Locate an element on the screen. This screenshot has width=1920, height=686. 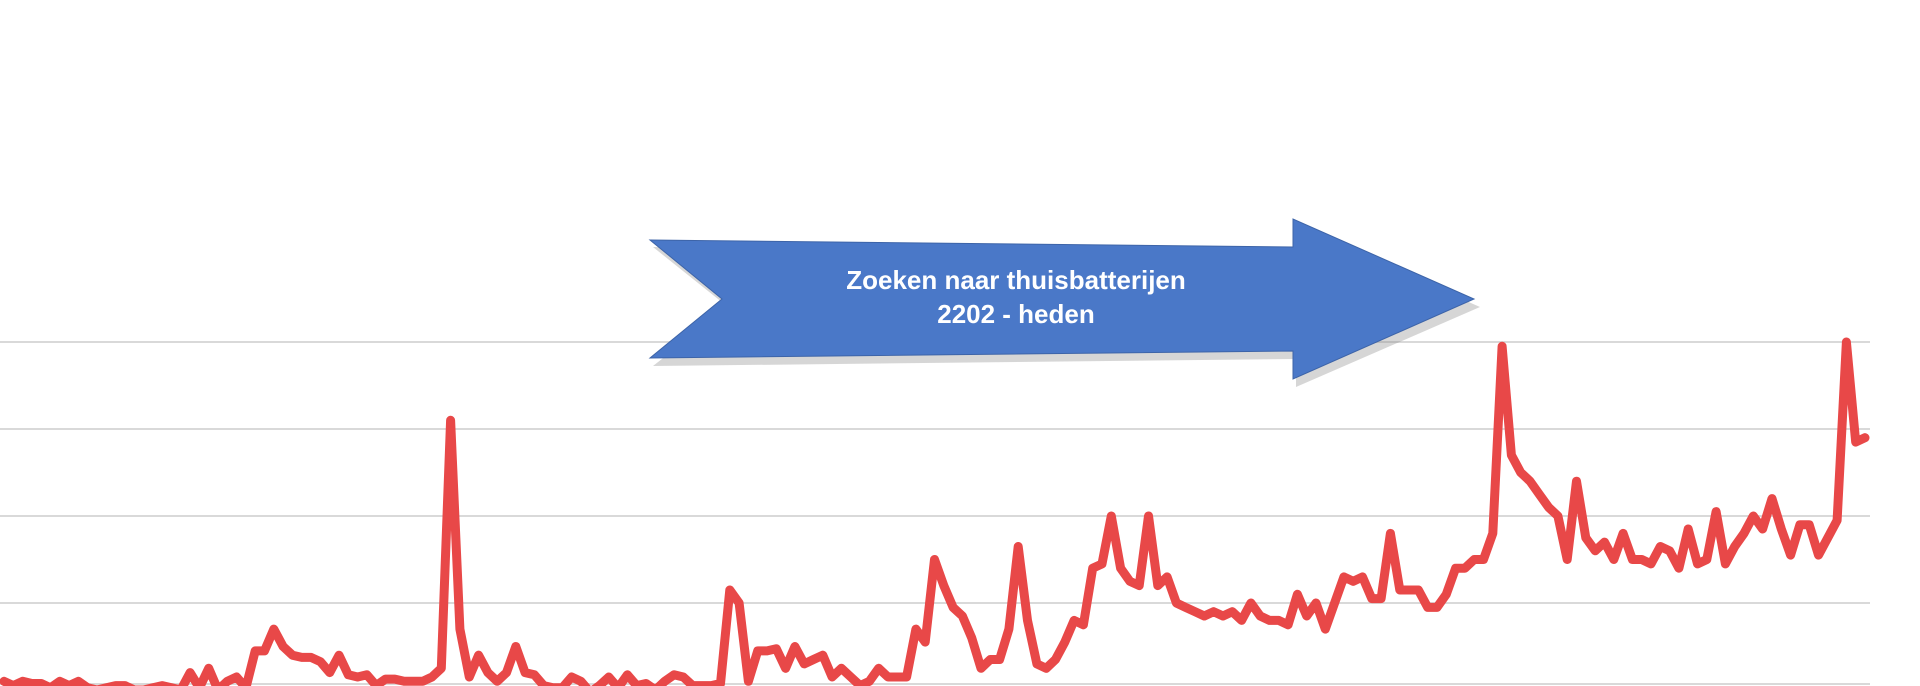
annotation-arrow-shape is located at coordinates (1062, 299).